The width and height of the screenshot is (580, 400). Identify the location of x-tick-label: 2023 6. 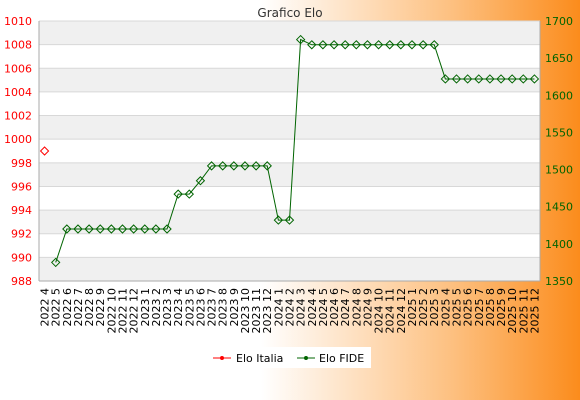
(200, 307).